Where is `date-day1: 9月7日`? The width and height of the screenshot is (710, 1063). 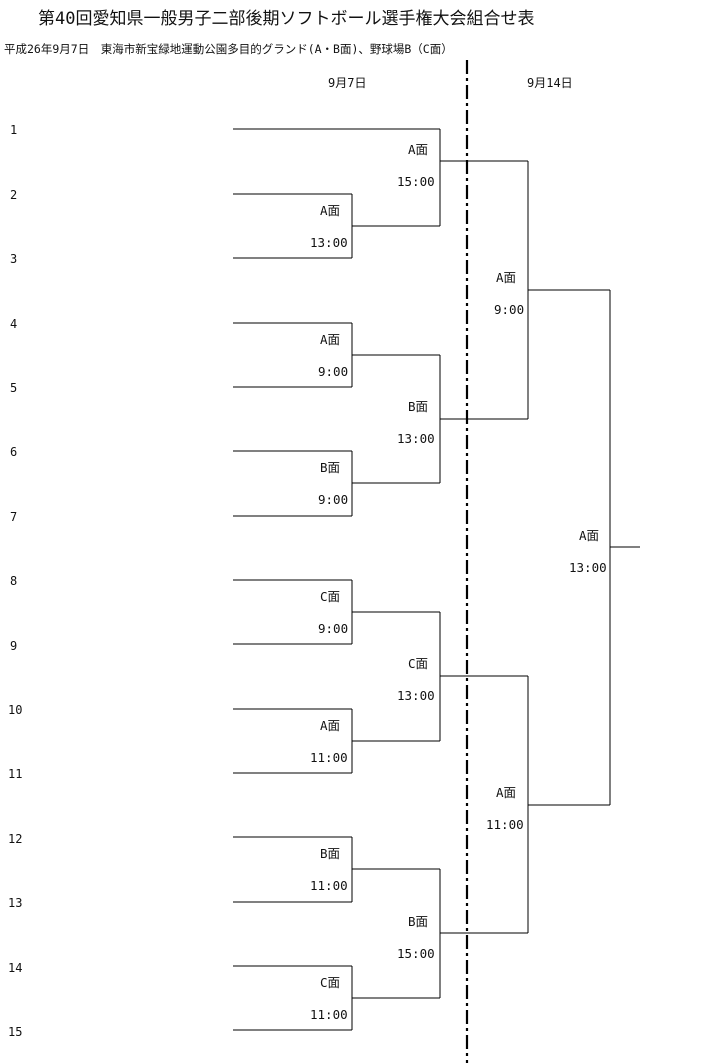 date-day1: 9月7日 is located at coordinates (347, 83).